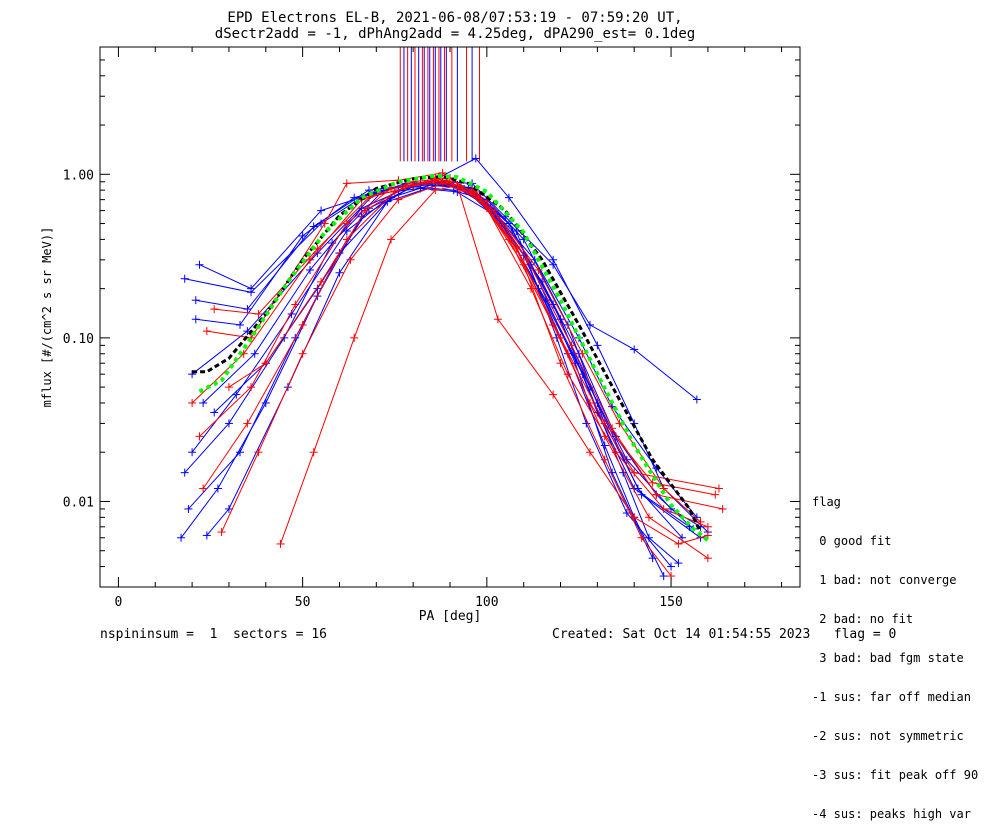  Describe the element at coordinates (78, 339) in the screenshot. I see `y-tick-label: 0.10` at that location.